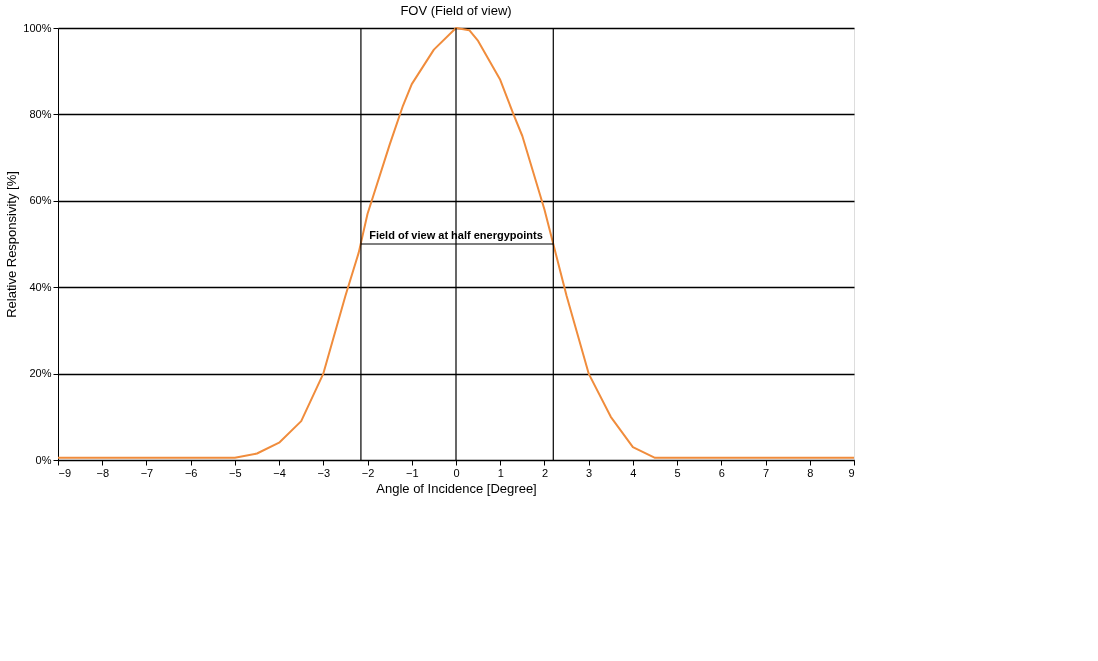 Image resolution: width=1098 pixels, height=661 pixels. Describe the element at coordinates (324, 472) in the screenshot. I see `x-tick-label: −3` at that location.